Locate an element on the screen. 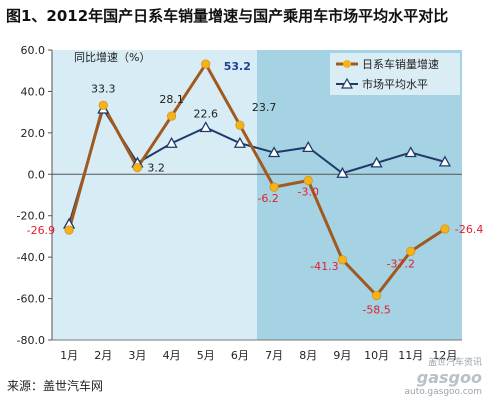 The height and width of the screenshot is (403, 488). japanese-cars-data-label: -6.2 is located at coordinates (267, 198).